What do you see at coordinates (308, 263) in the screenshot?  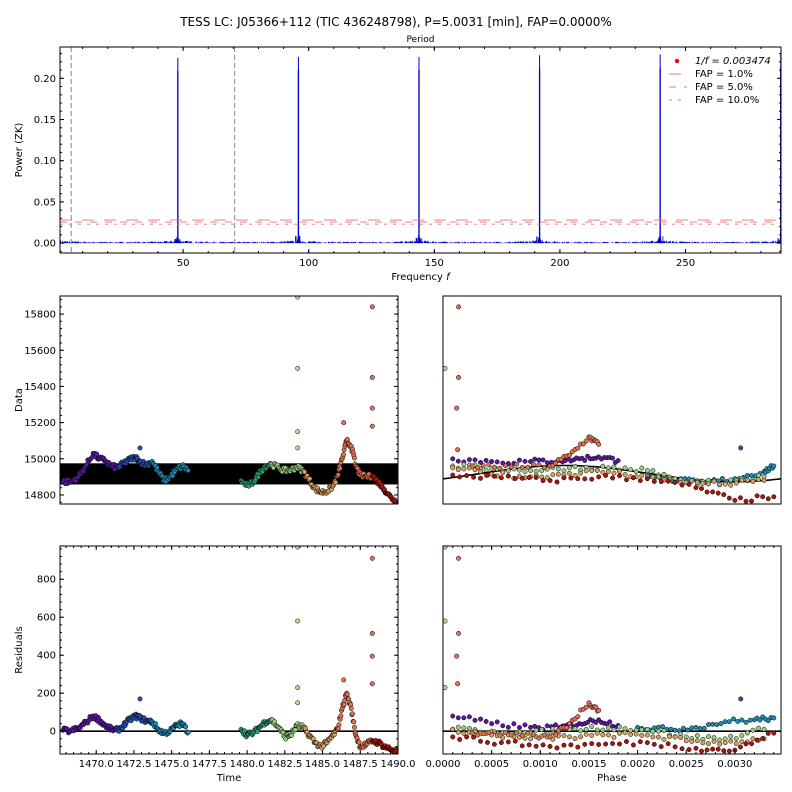 I see `x-tick-label: 100` at bounding box center [308, 263].